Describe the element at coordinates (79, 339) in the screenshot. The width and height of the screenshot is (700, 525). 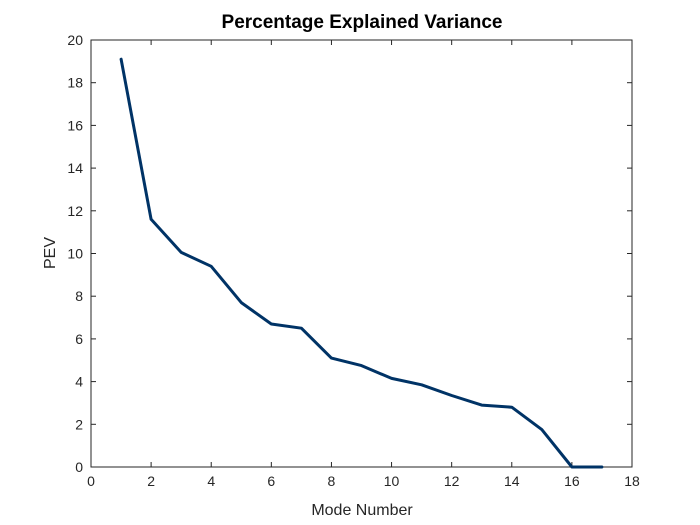
I see `y-tick-label: 6` at that location.